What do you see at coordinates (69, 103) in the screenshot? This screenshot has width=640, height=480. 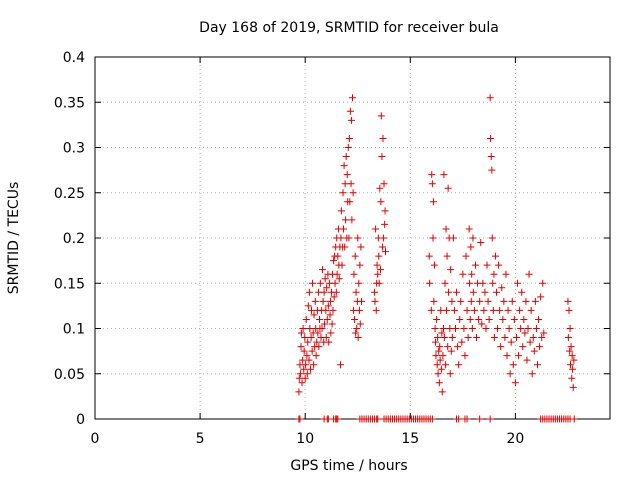 I see `y-tick-label: 0.35` at bounding box center [69, 103].